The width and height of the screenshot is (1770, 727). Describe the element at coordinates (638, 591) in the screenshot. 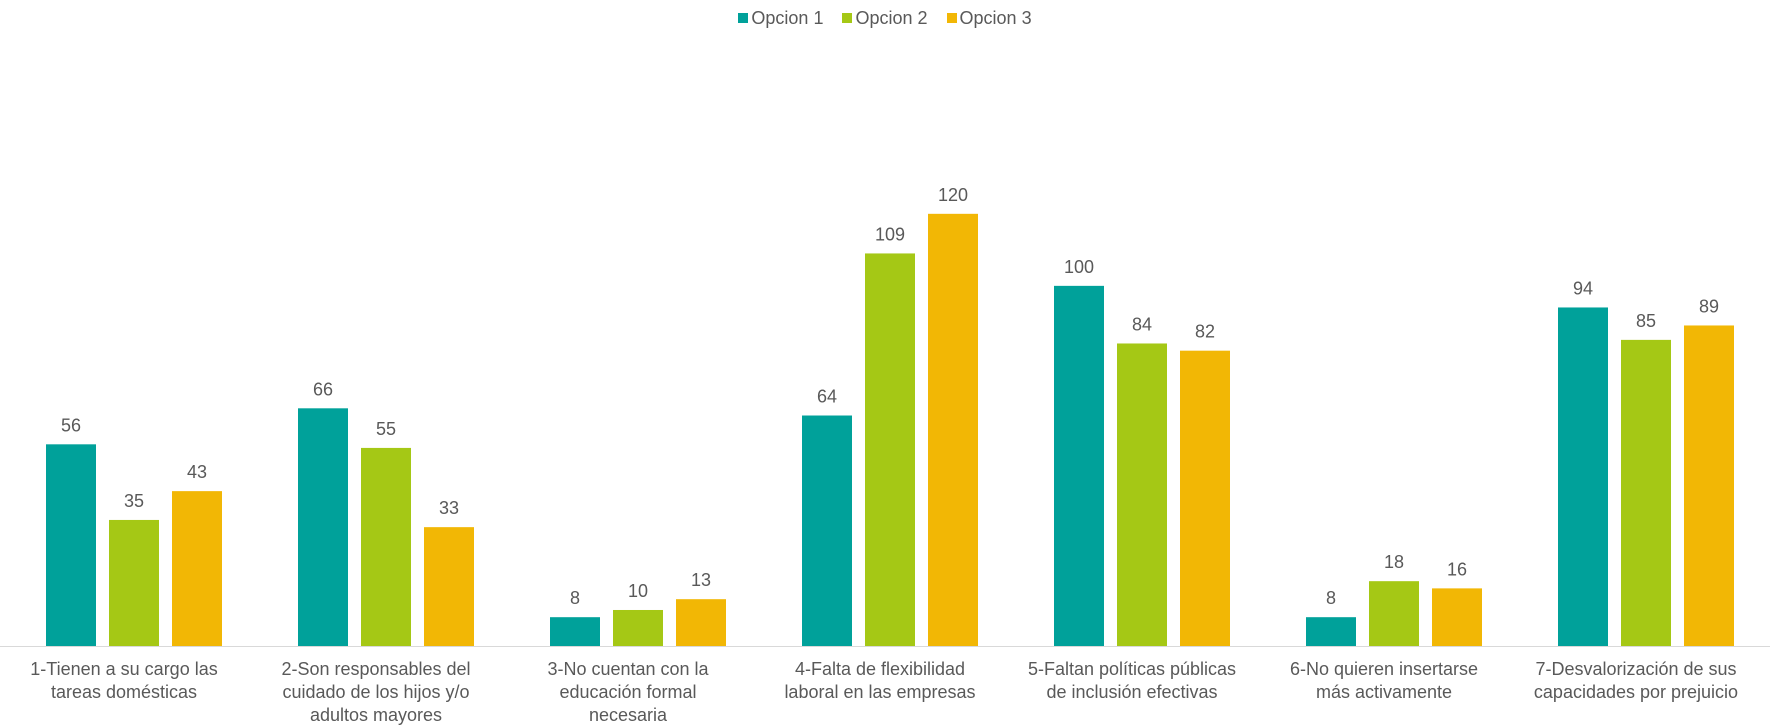

I see `data-label-3-series-2: 10` at that location.